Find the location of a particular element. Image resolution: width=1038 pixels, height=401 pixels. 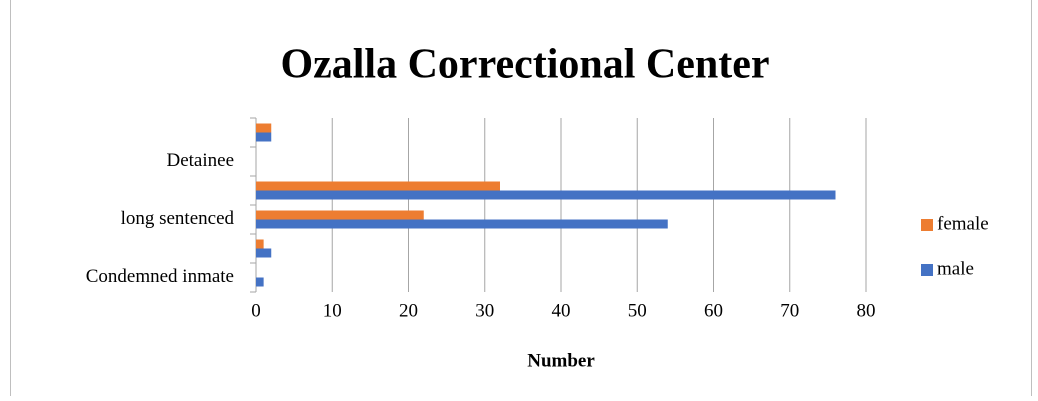

x-tick-label: 80 is located at coordinates (866, 310).